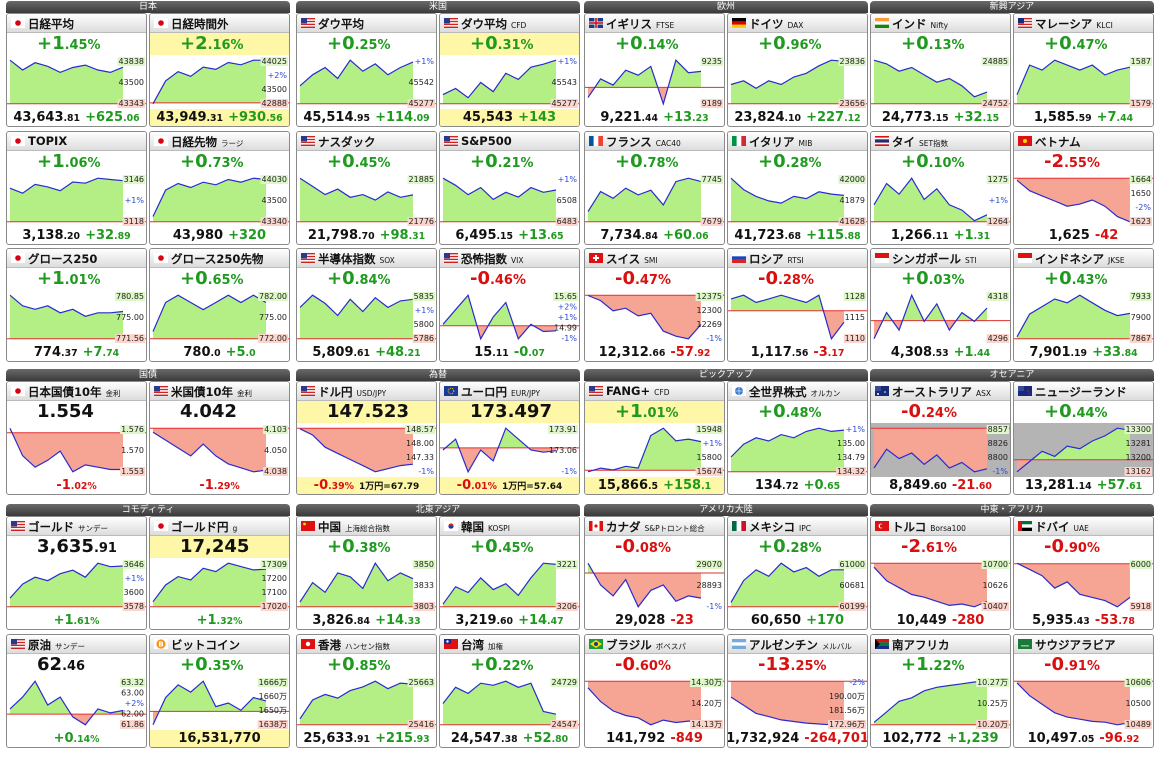  What do you see at coordinates (1072, 664) in the screenshot?
I see `head-value: -0.91%` at bounding box center [1072, 664].